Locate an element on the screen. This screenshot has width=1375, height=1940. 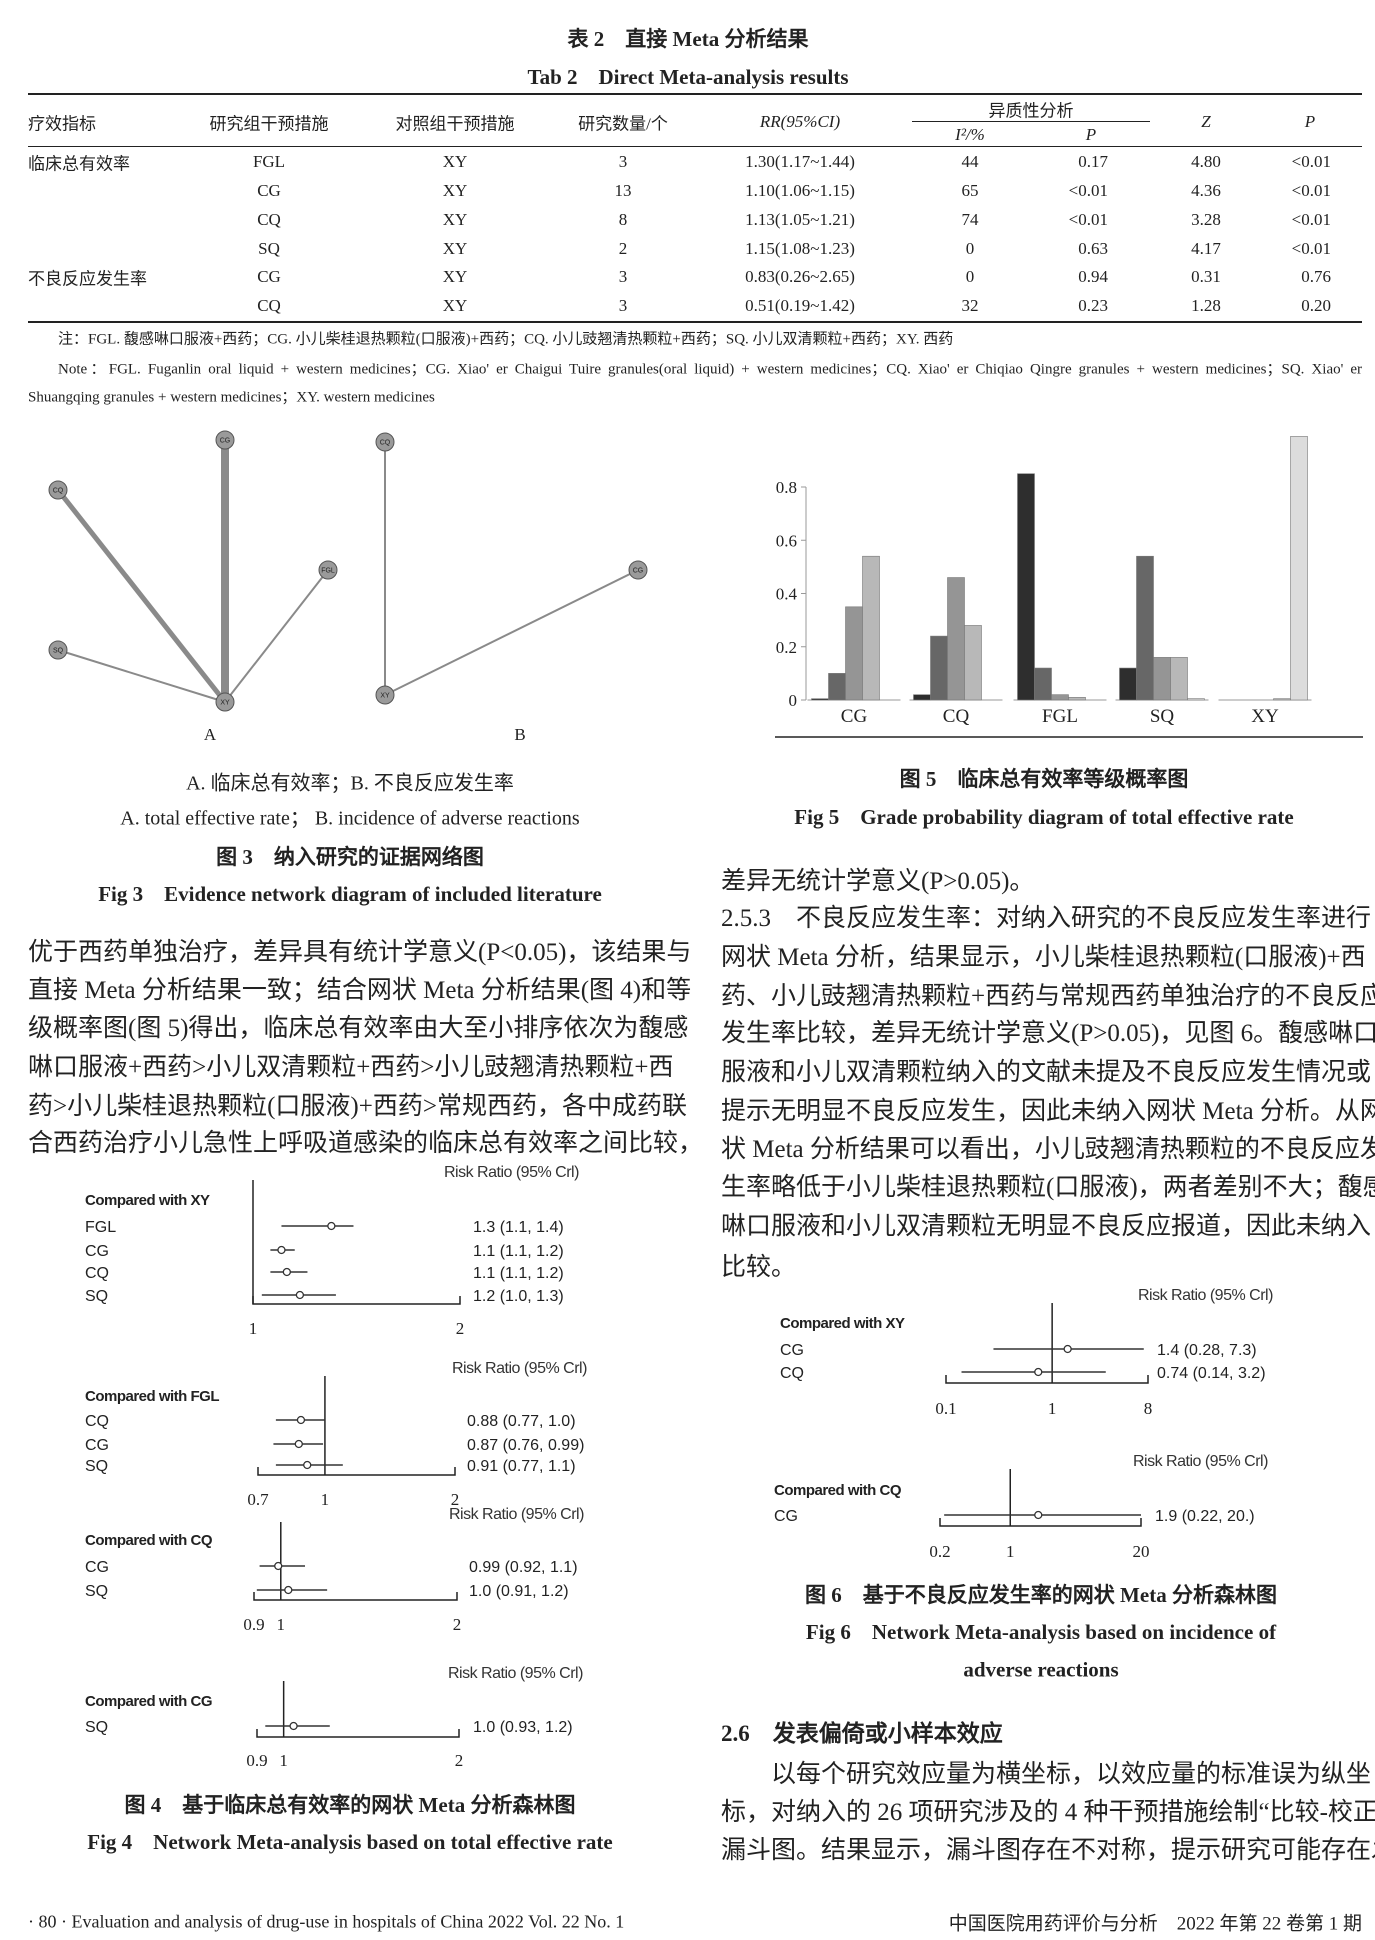
cell-z: 1.28 is located at coordinates (1206, 305).